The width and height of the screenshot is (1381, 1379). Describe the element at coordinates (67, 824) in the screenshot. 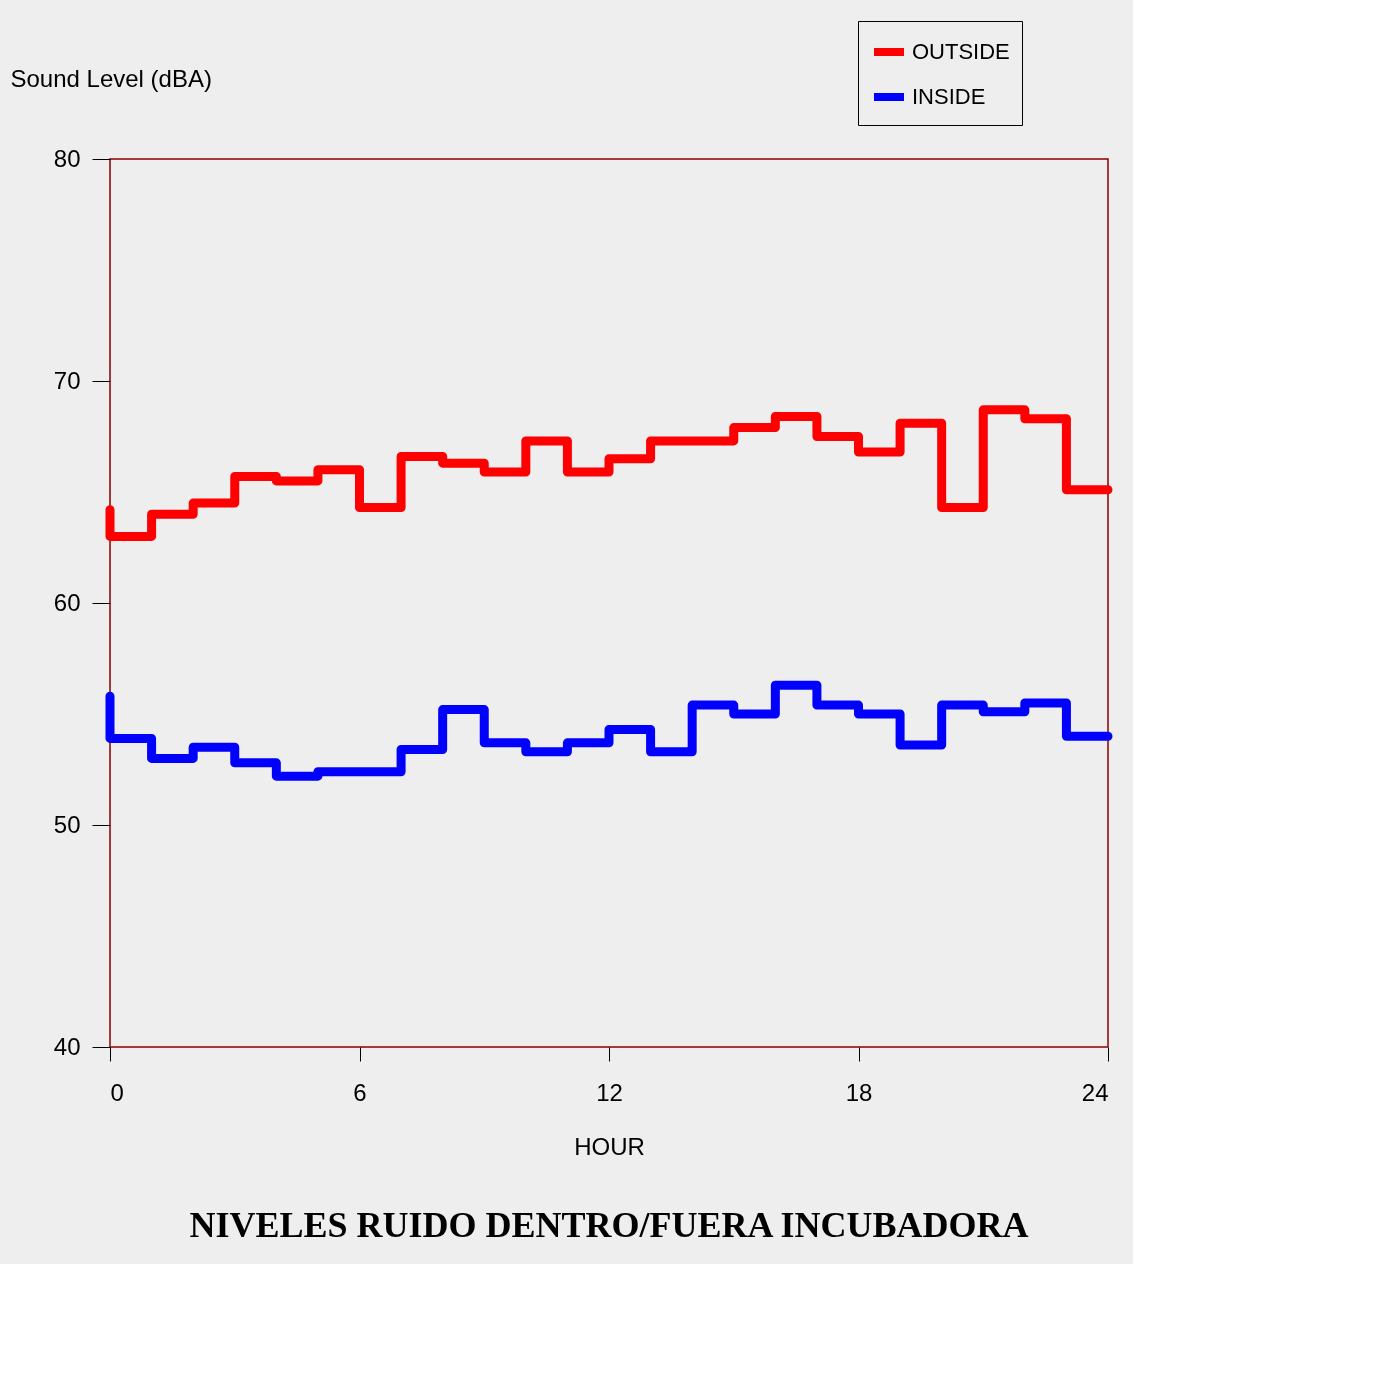

I see `y-tick-label: 50` at that location.